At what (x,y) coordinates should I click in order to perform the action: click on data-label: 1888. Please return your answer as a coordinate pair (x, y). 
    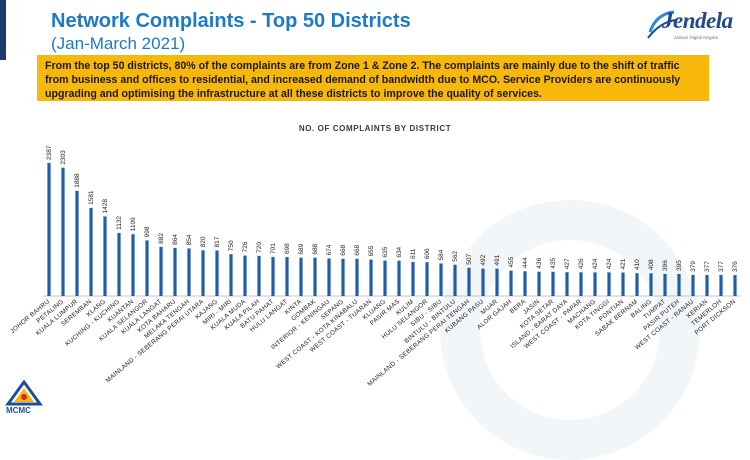
    Looking at the image, I should click on (77, 180).